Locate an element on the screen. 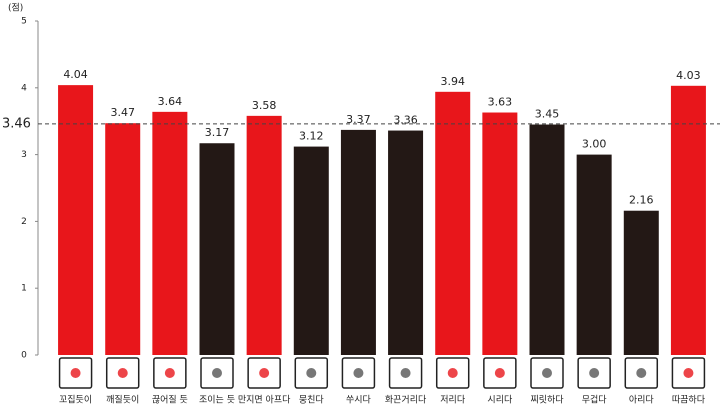 This screenshot has width=725, height=408. y-tick-label: 2 is located at coordinates (24, 222).